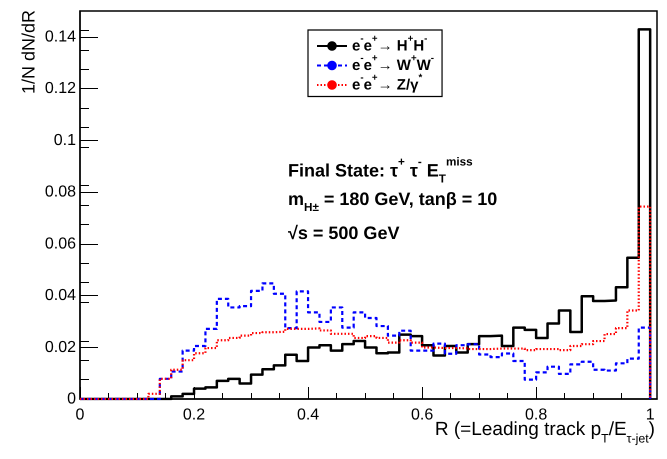 This screenshot has width=667, height=459. I want to click on x-tick-label: 0.2, so click(194, 415).